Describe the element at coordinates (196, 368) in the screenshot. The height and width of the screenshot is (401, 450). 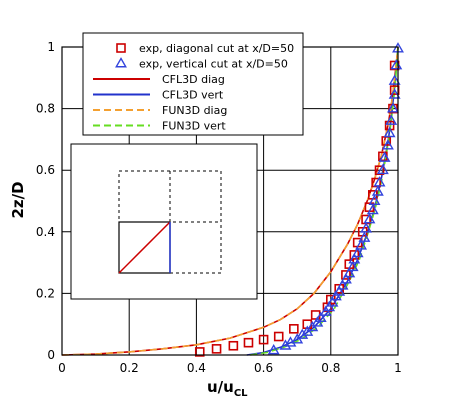
I see `x-tick-label: 0.4` at that location.